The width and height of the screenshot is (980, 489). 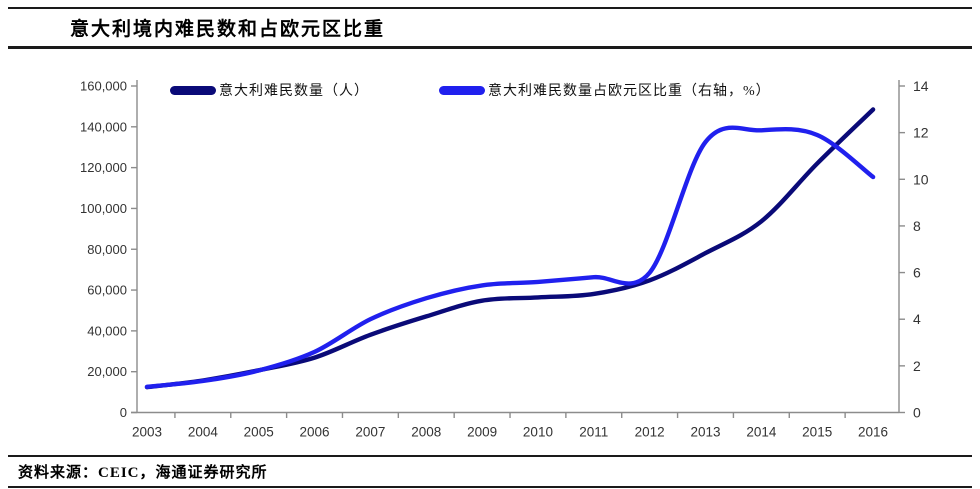 What do you see at coordinates (103, 208) in the screenshot?
I see `left-axis-tick-label: 100,000` at bounding box center [103, 208].